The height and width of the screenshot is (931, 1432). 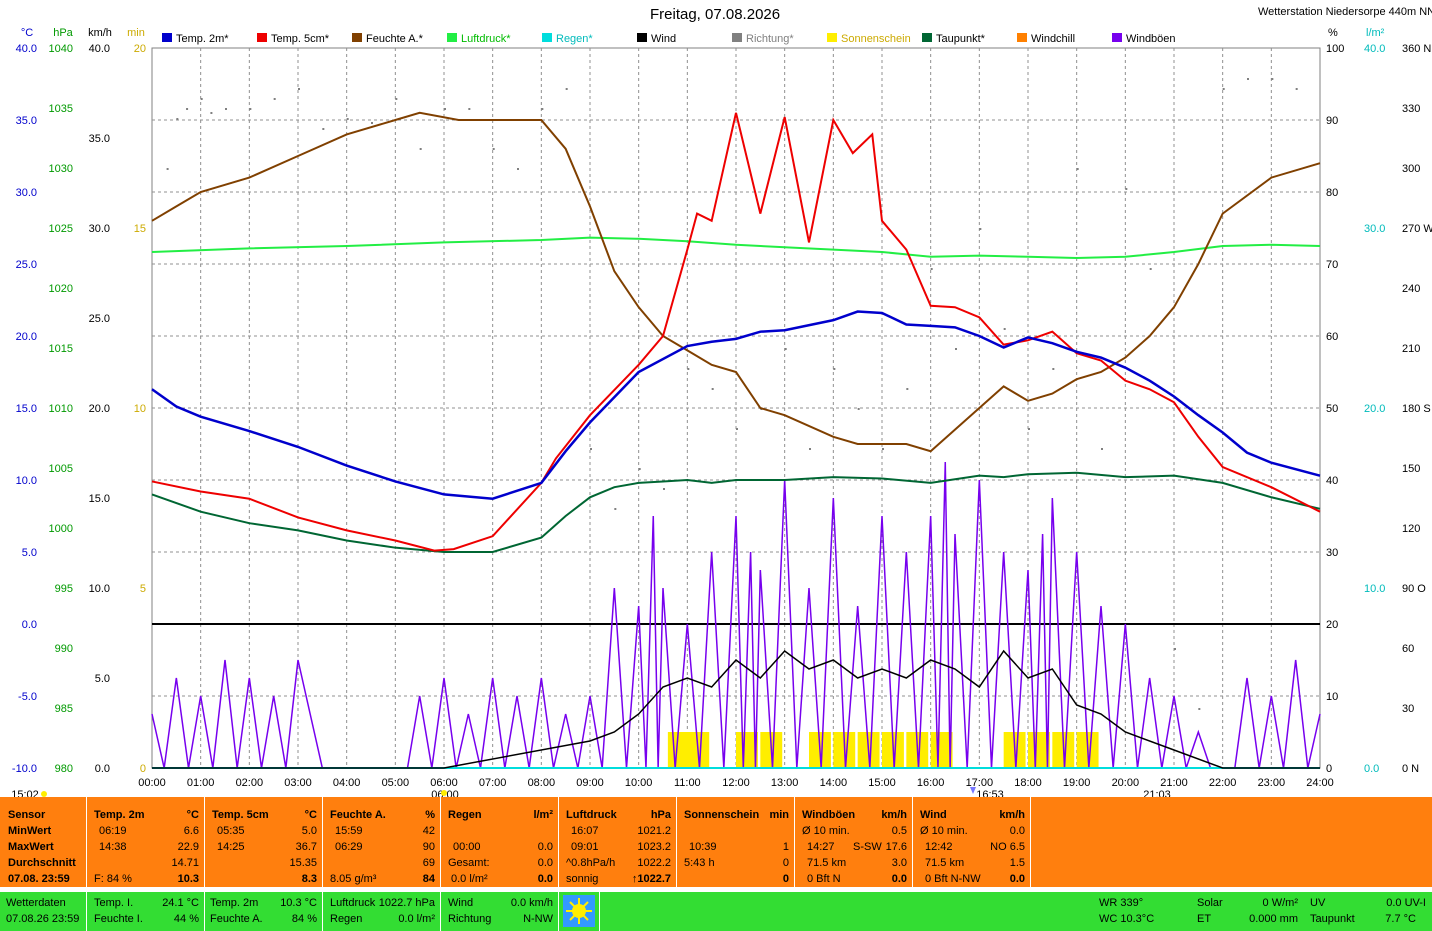 I want to click on stats-temp2m-max: 22.9, so click(x=188, y=847).